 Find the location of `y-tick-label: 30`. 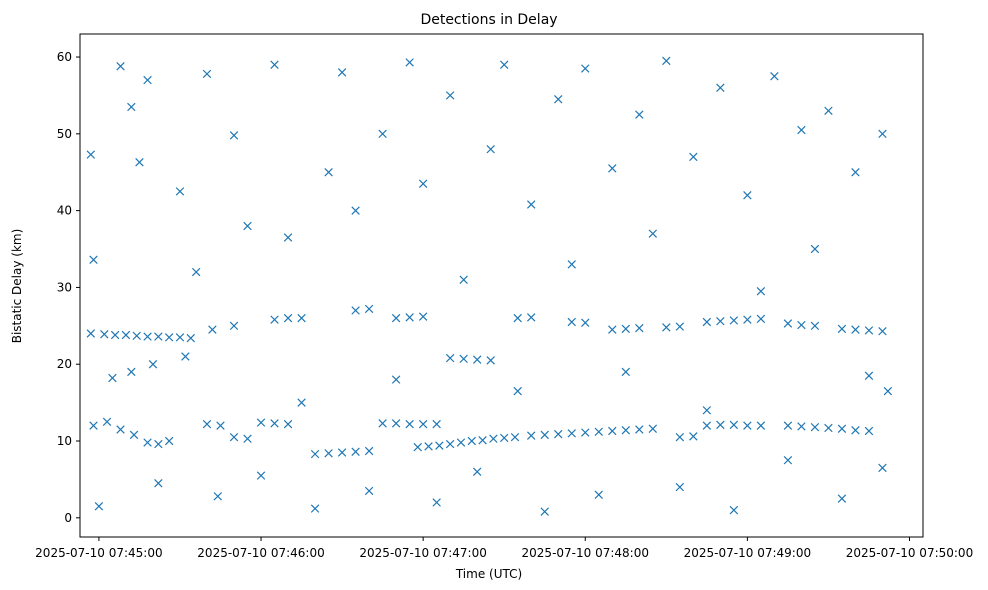

y-tick-label: 30 is located at coordinates (64, 287).